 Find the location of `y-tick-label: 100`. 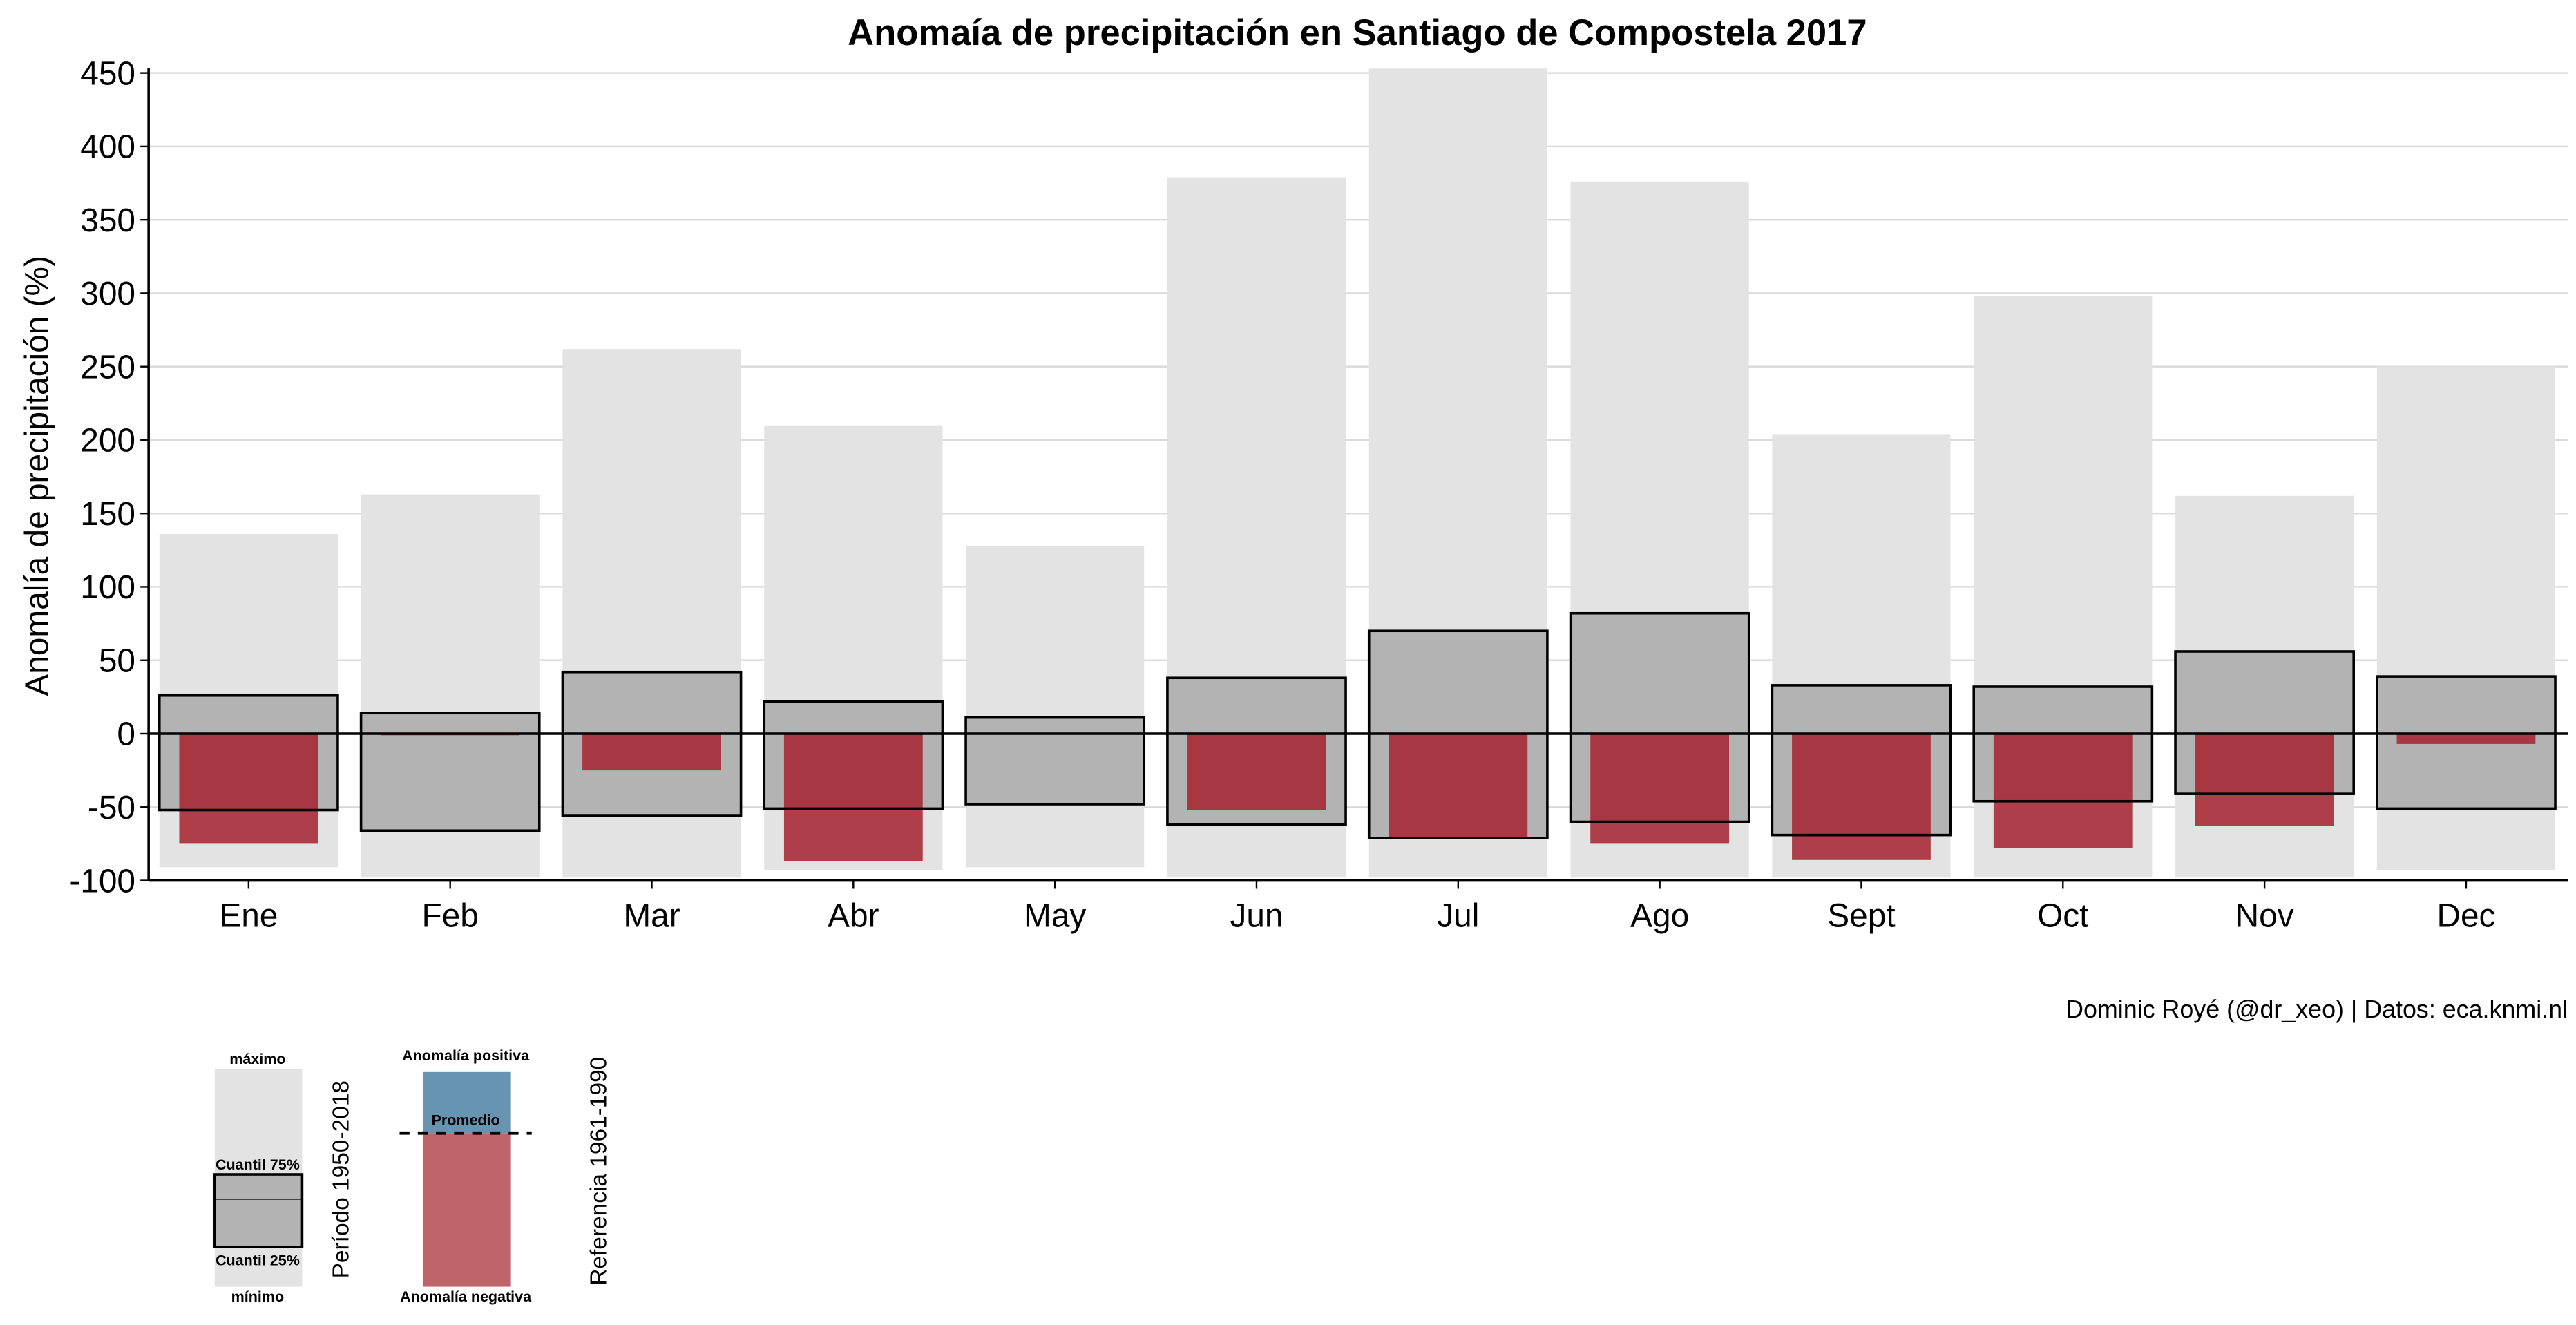

y-tick-label: 100 is located at coordinates (107, 587).